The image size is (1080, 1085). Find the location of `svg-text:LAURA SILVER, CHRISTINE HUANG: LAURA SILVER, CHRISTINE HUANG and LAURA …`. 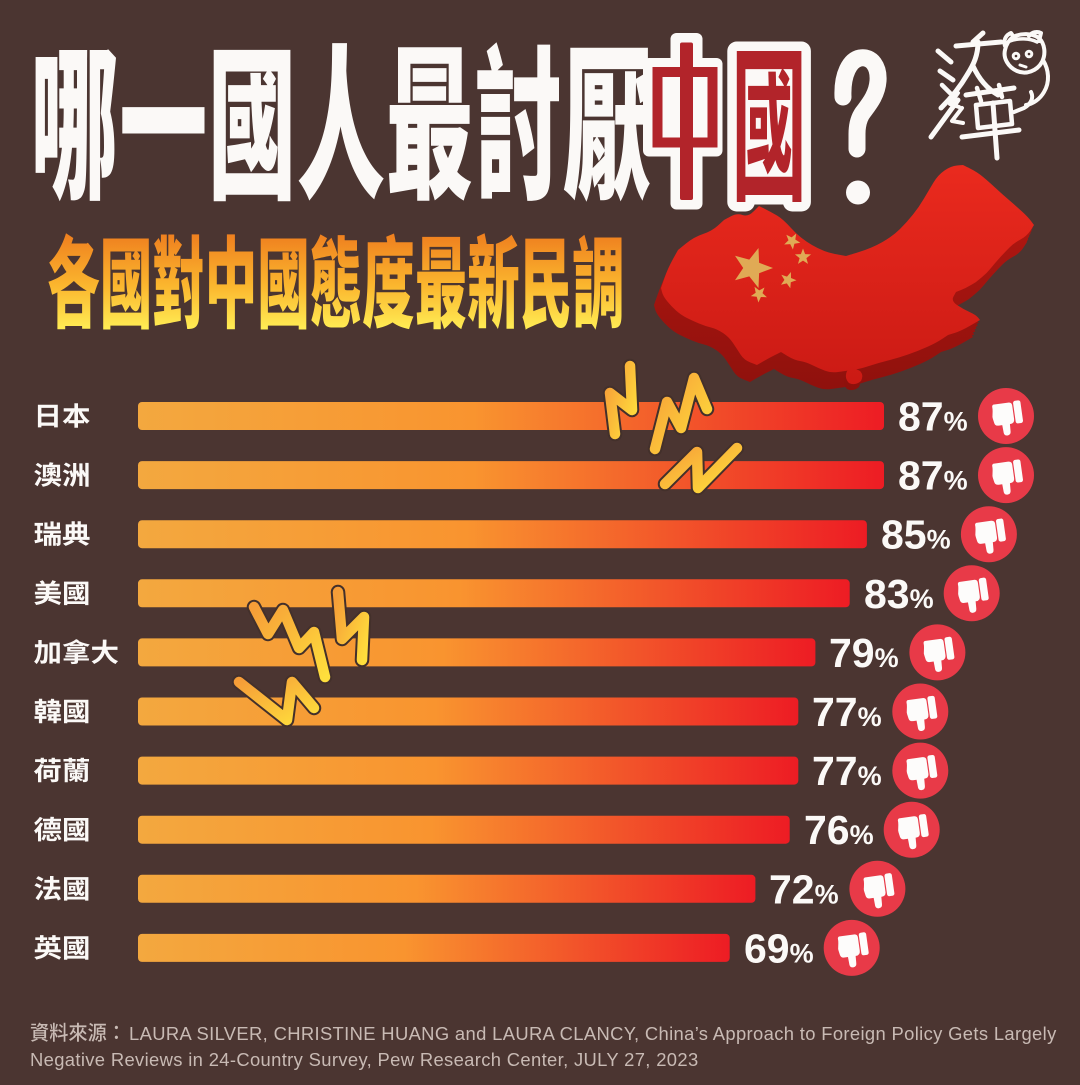

svg-text:LAURA SILVER, CHRISTINE HUANG: LAURA SILVER, CHRISTINE HUANG and LAURA … is located at coordinates (593, 1033).